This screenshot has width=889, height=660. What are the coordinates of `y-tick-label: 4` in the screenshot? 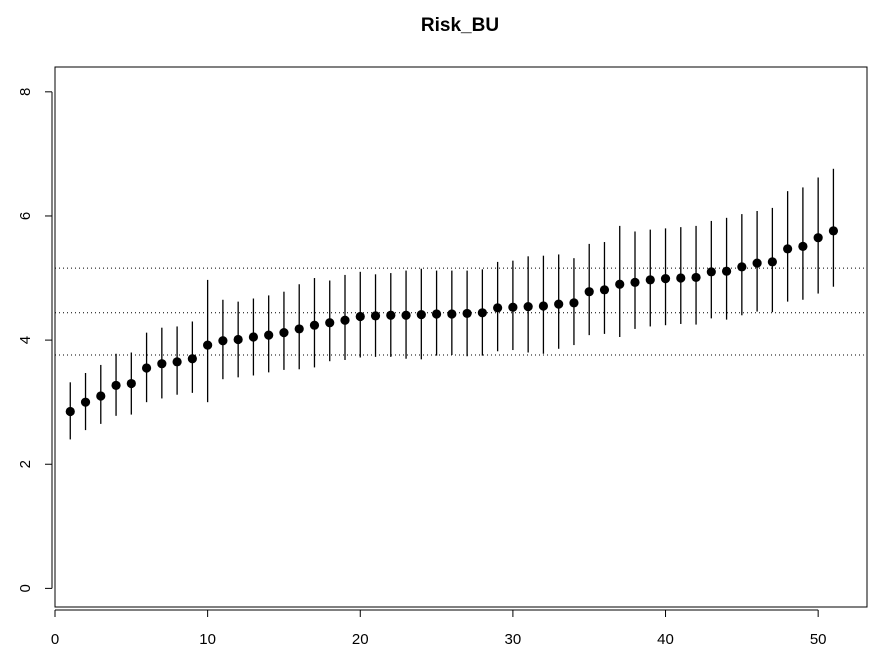 It's located at (25, 340).